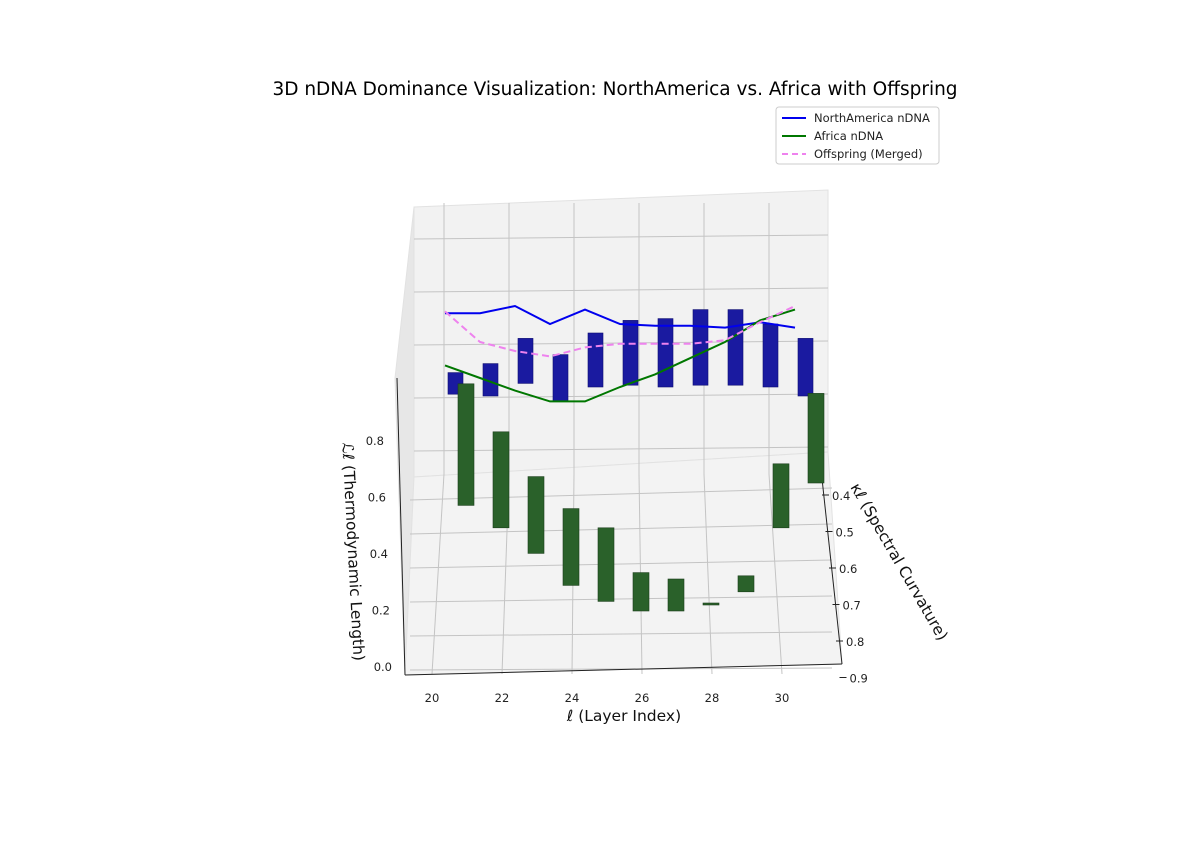 This screenshot has height=857, width=1200. I want to click on x-axis-line, so click(623, 669).